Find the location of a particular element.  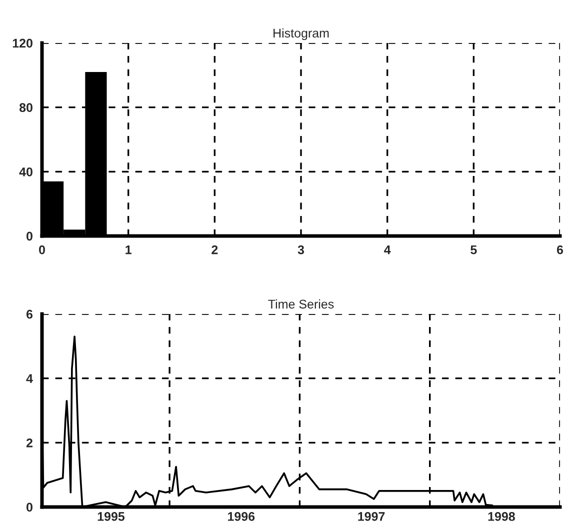

chart-title: Time Series is located at coordinates (301, 304).